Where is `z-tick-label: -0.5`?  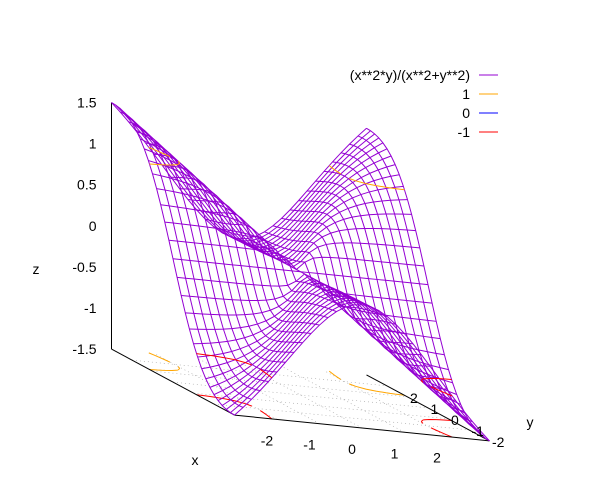
z-tick-label: -0.5 is located at coordinates (84, 267).